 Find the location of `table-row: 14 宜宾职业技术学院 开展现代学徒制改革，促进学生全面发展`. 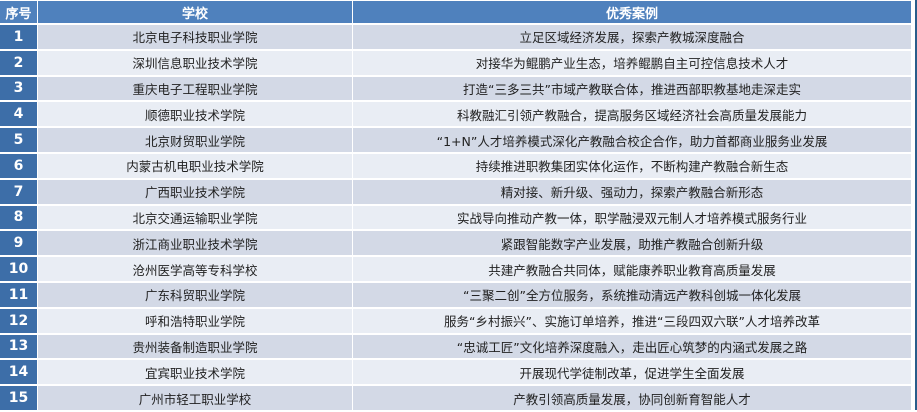

table-row: 14 宜宾职业技术学院 开展现代学徒制改革，促进学生全面发展 is located at coordinates (455, 372).